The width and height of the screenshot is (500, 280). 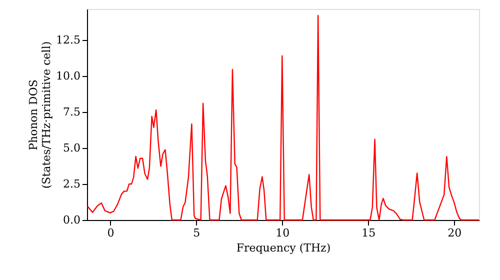 I want to click on x-axis-title: Frequency (THz), so click(x=283, y=248).